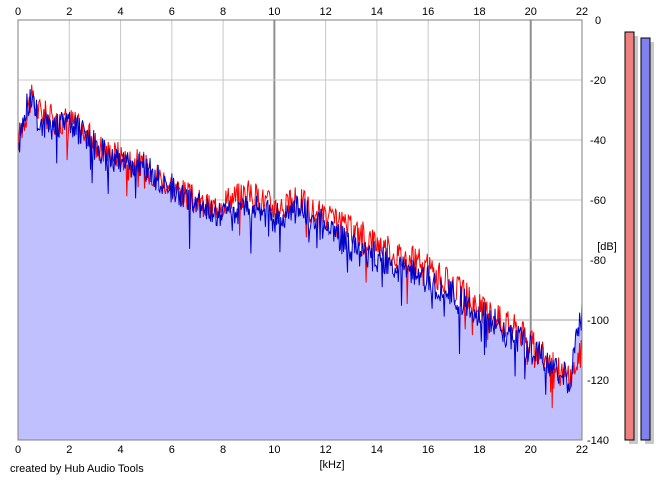 This screenshot has width=664, height=481. Describe the element at coordinates (120, 450) in the screenshot. I see `x-tick-bottom-4: 4` at that location.